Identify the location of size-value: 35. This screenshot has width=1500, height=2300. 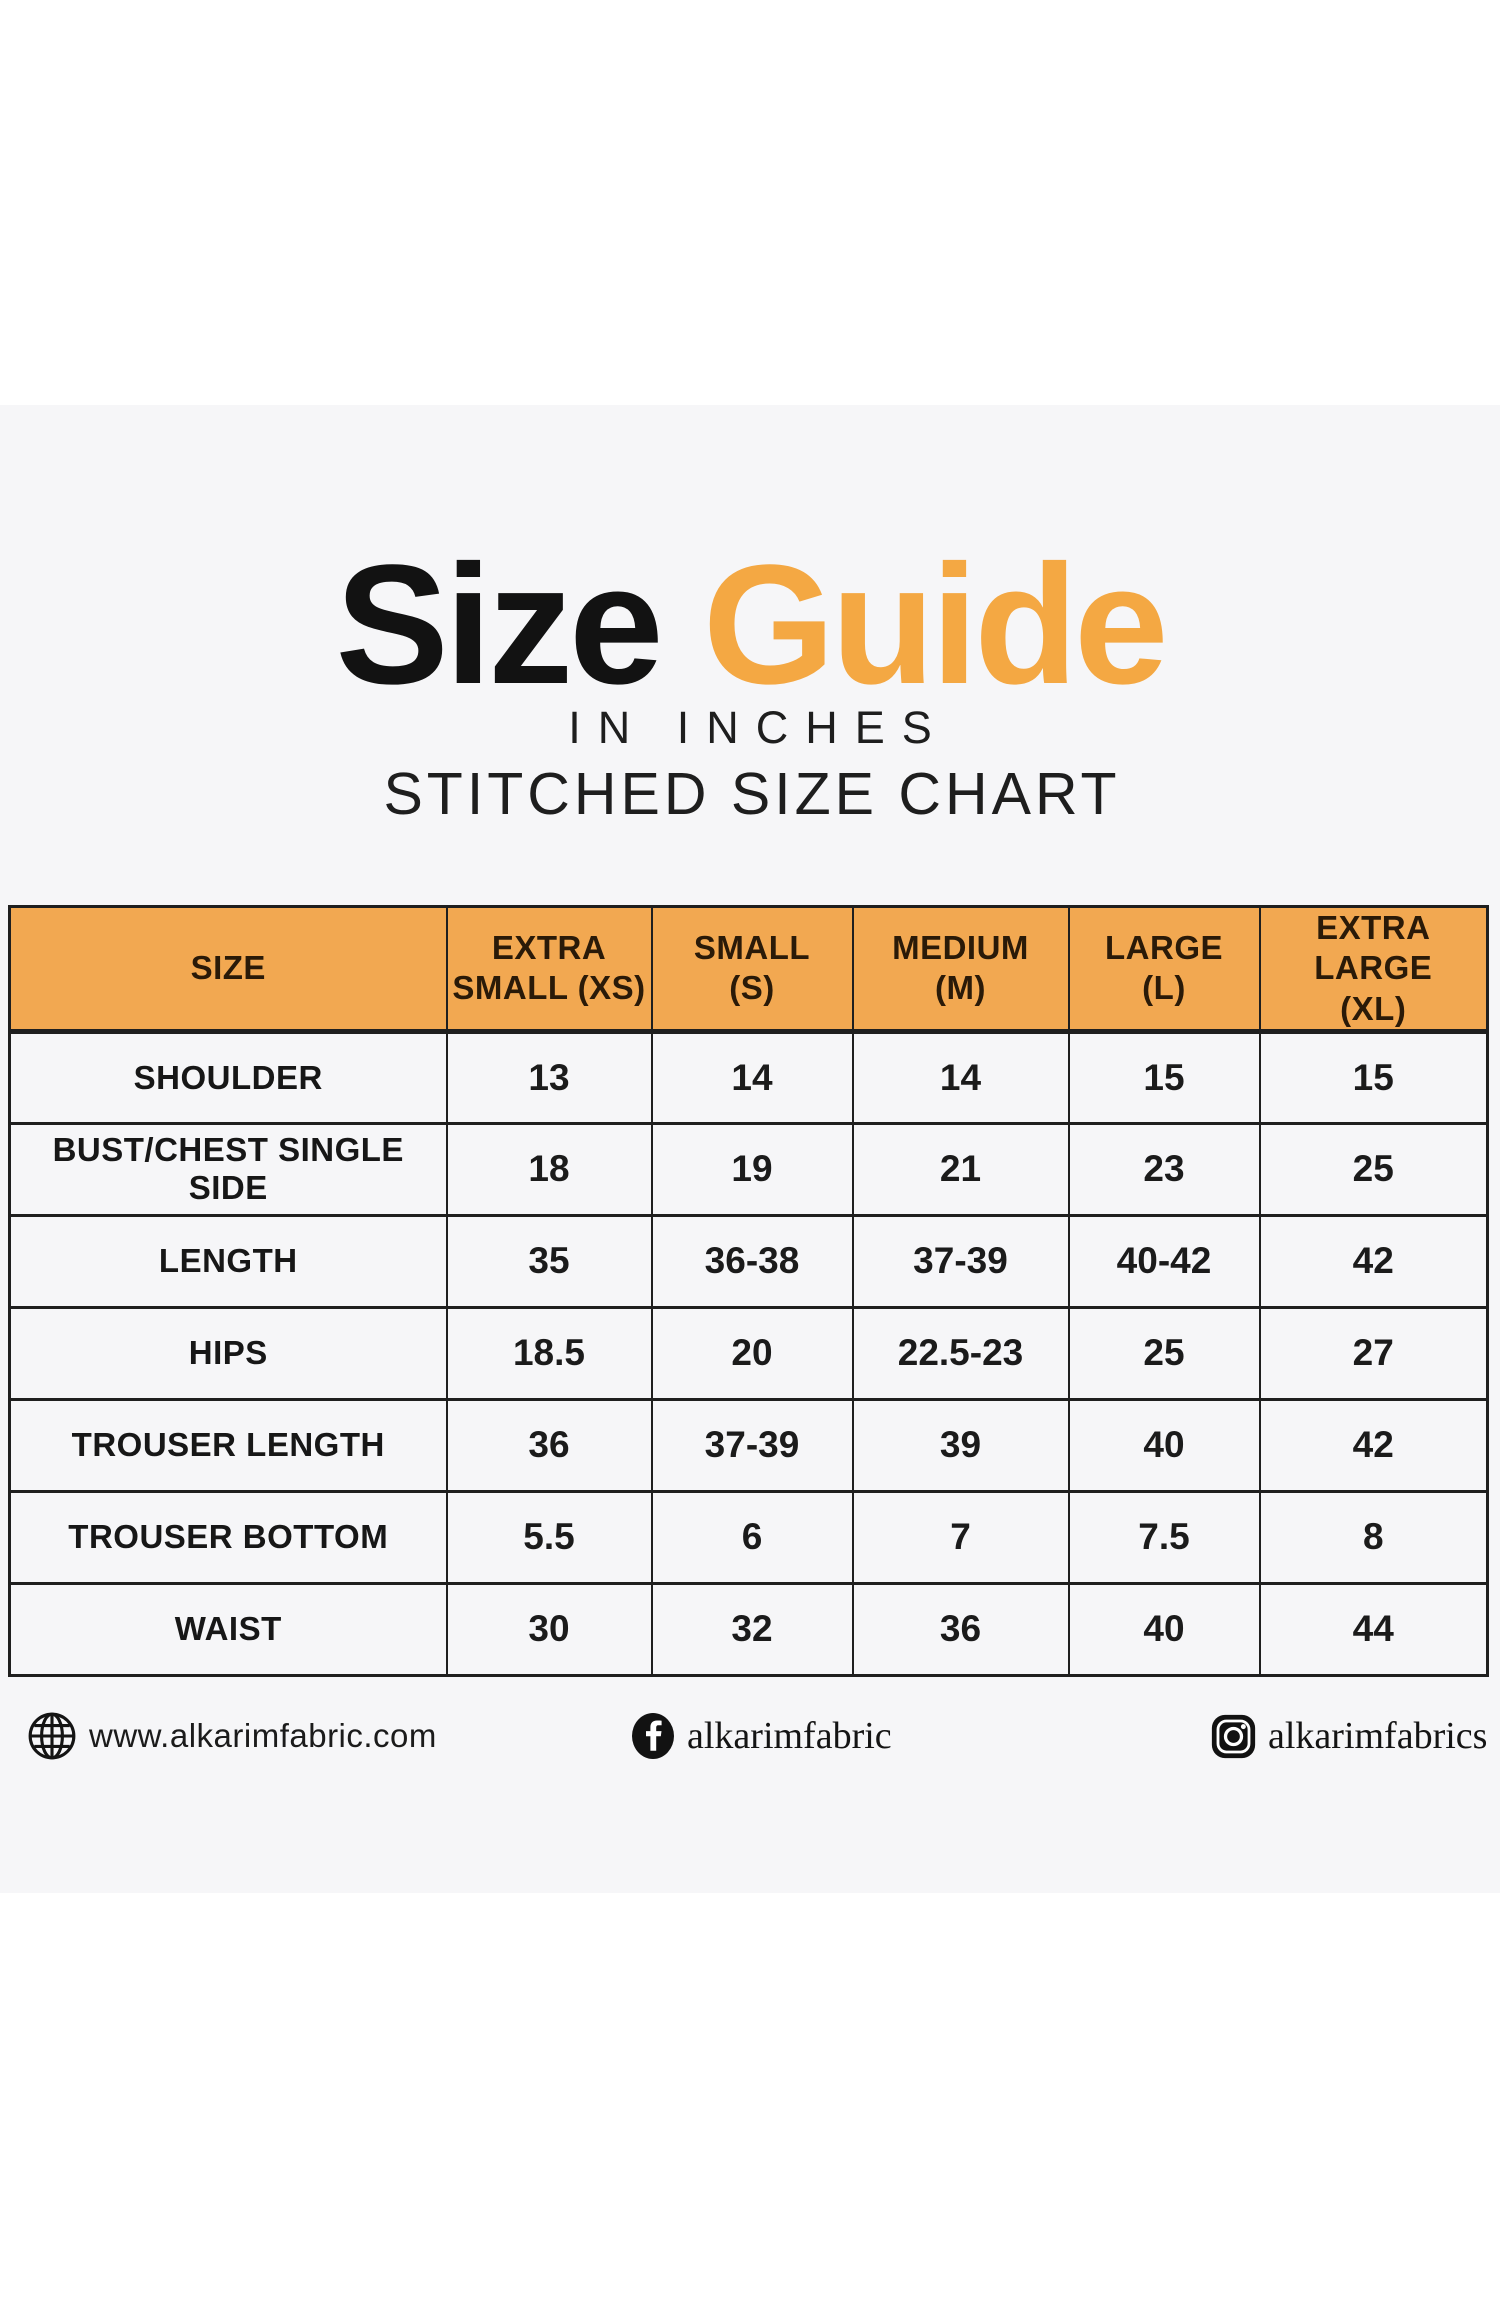
(549, 1261).